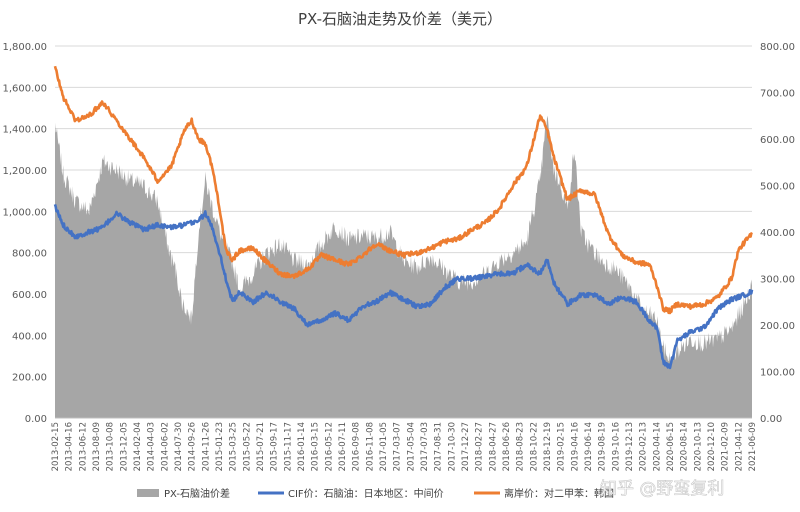 The image size is (800, 512). What do you see at coordinates (726, 446) in the screenshot?
I see `x-tick-label: 2021-02-09` at bounding box center [726, 446].